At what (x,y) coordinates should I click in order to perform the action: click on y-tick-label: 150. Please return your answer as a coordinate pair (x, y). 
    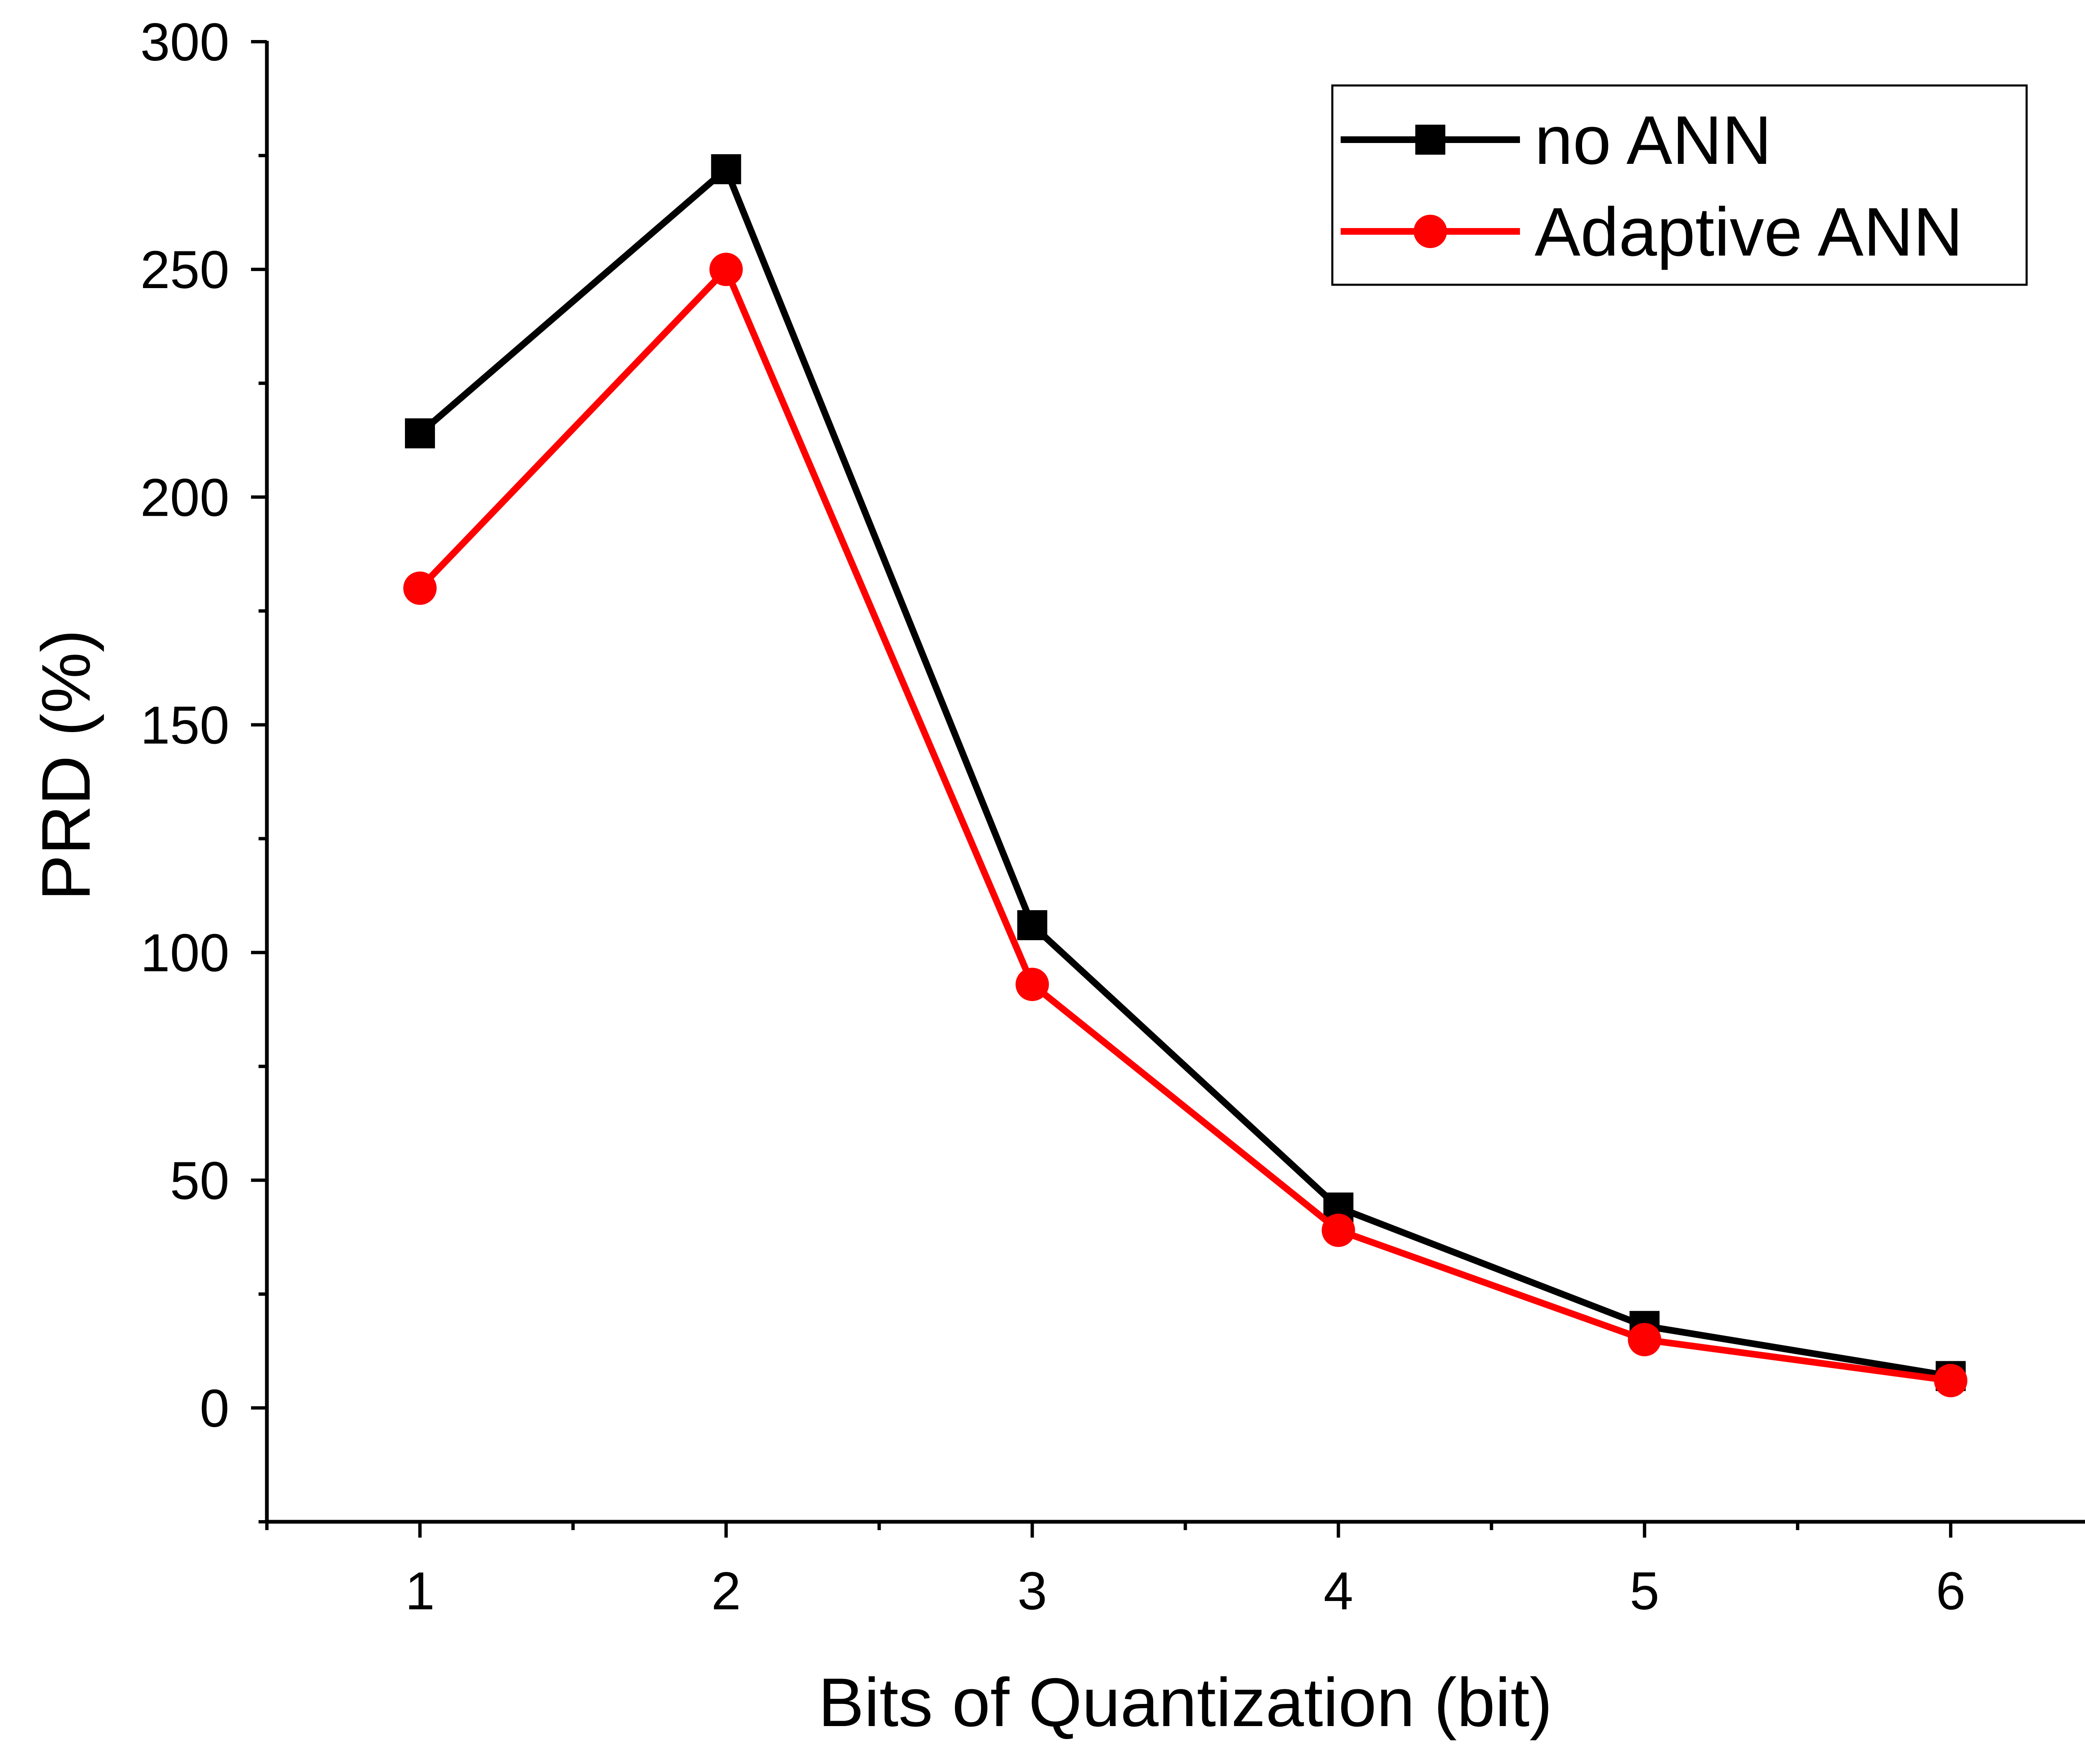
    Looking at the image, I should click on (184, 725).